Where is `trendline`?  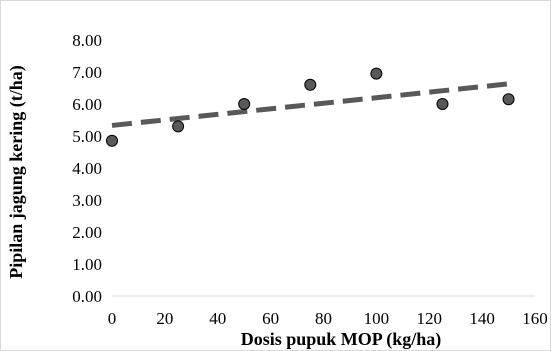 trendline is located at coordinates (310, 104).